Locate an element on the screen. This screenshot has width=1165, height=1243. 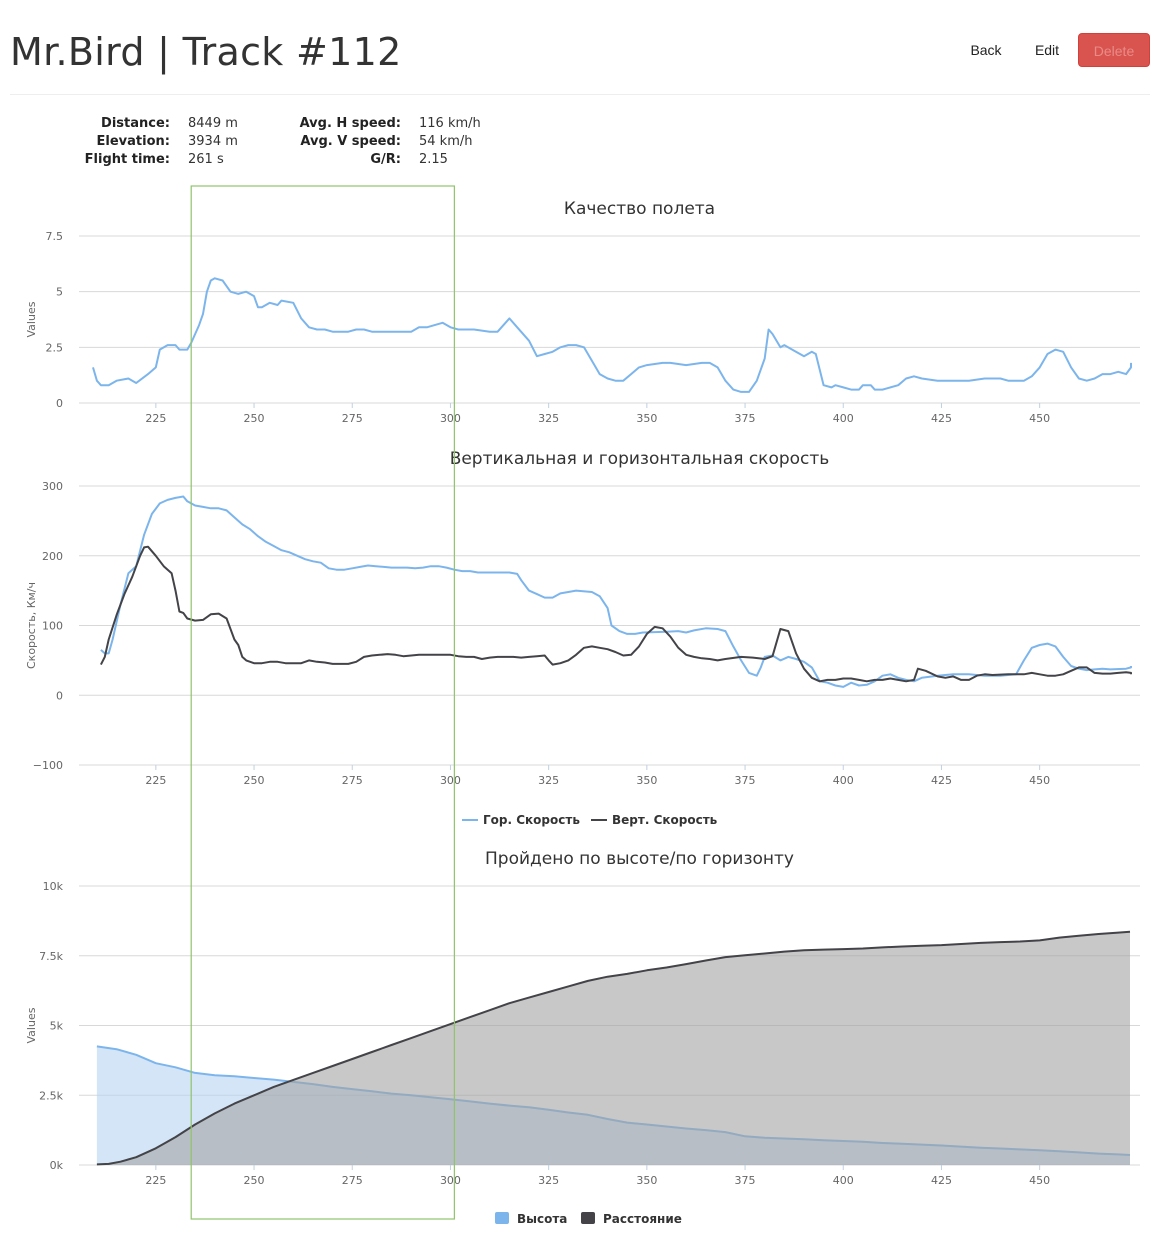
legend: Высота Расстояние is located at coordinates (588, 1219).